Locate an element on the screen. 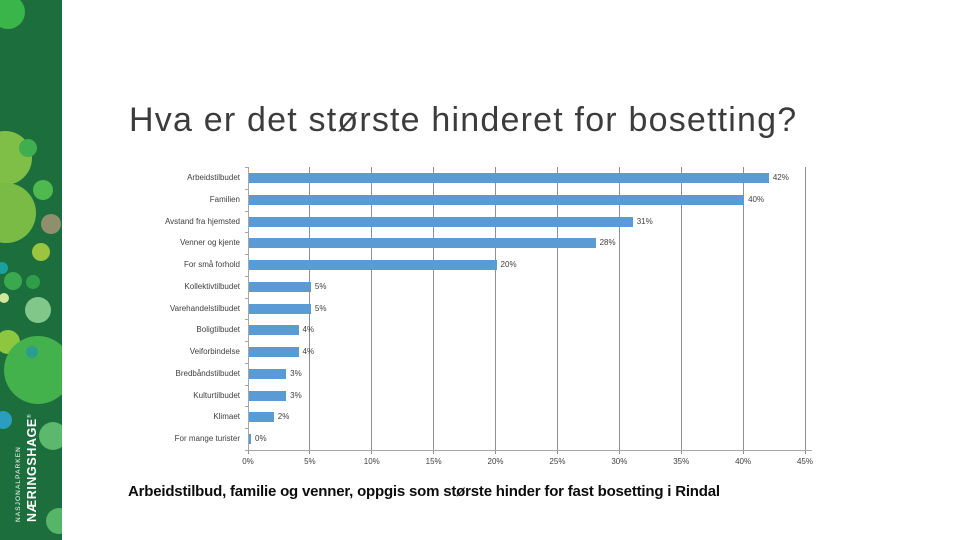 The image size is (960, 540). x-tick-label: 35% is located at coordinates (681, 461).